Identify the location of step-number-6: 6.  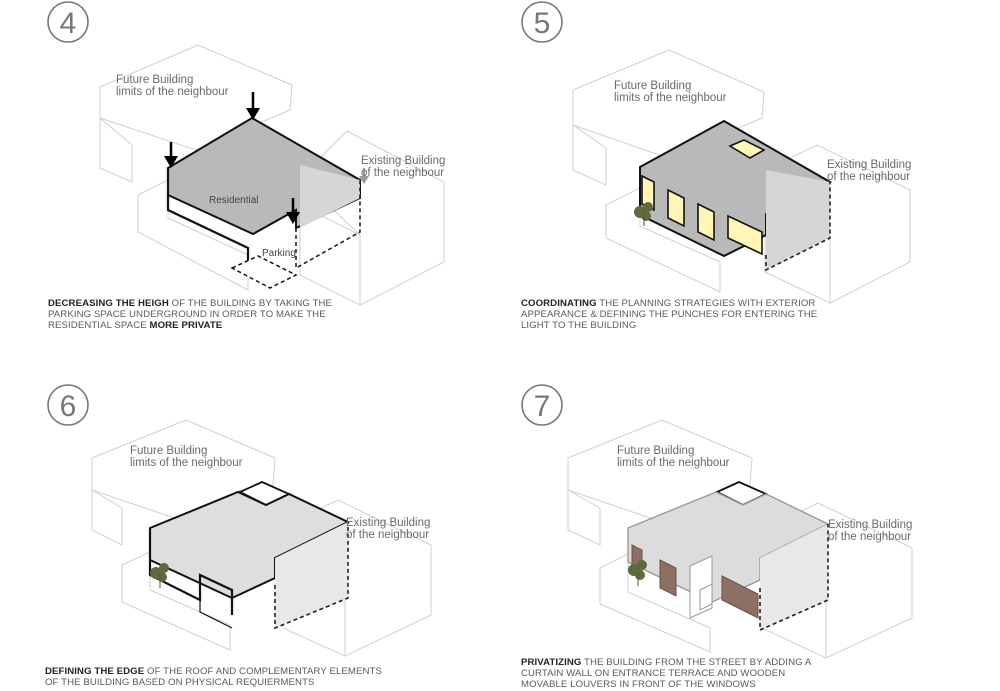
(68, 406).